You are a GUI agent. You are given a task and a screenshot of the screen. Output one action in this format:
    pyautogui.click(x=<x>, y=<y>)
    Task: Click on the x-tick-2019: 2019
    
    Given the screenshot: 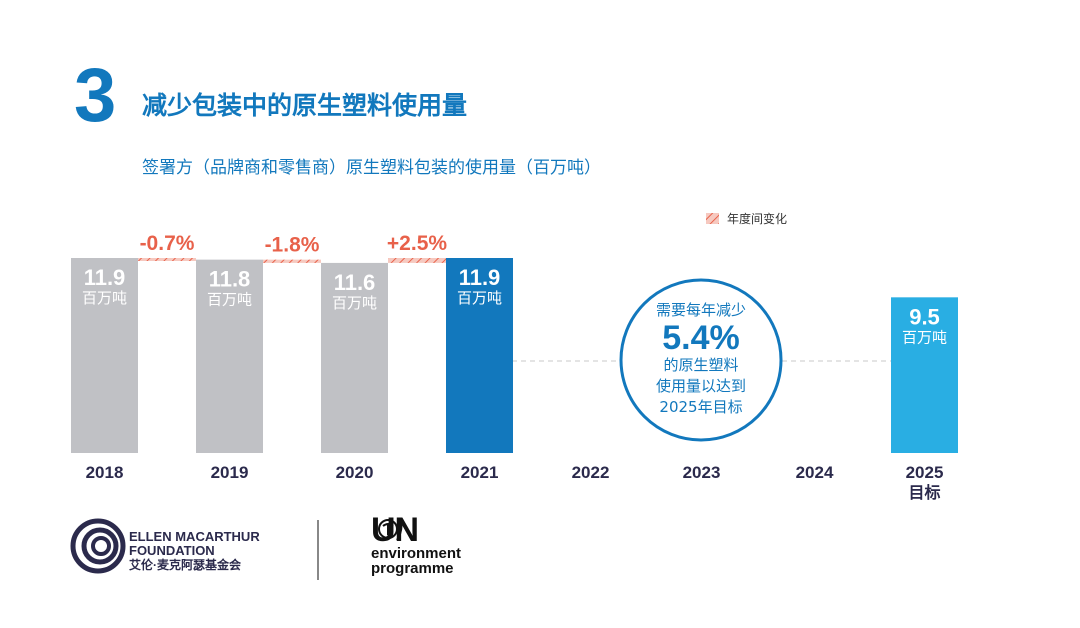 What is the action you would take?
    pyautogui.click(x=230, y=472)
    